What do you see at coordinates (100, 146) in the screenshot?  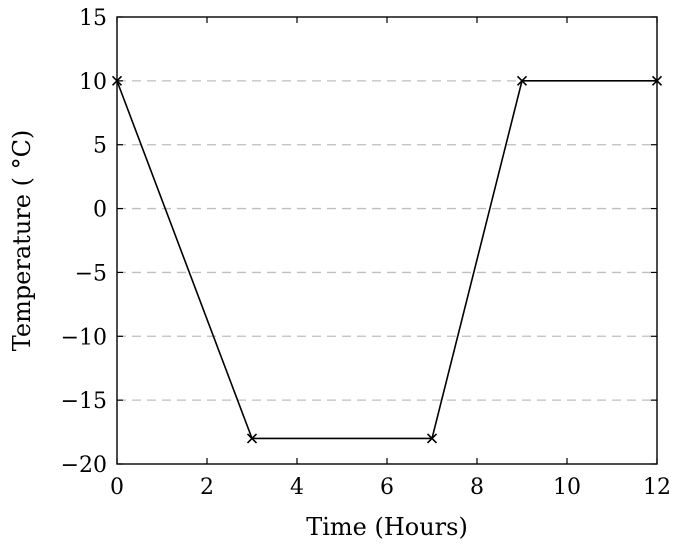 I see `y-tick-label: 5` at bounding box center [100, 146].